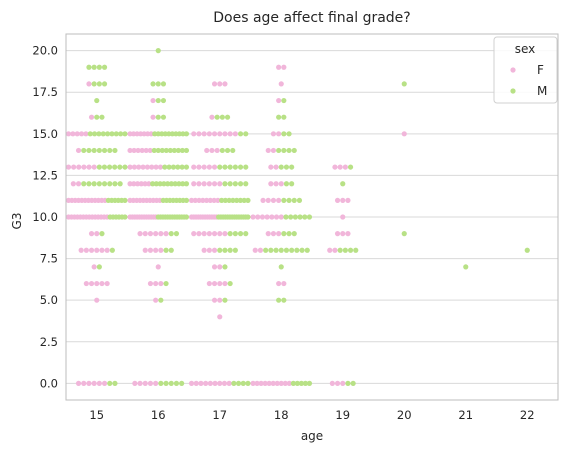 The image size is (572, 453). I want to click on y-tick-label: 15.0, so click(45, 134).